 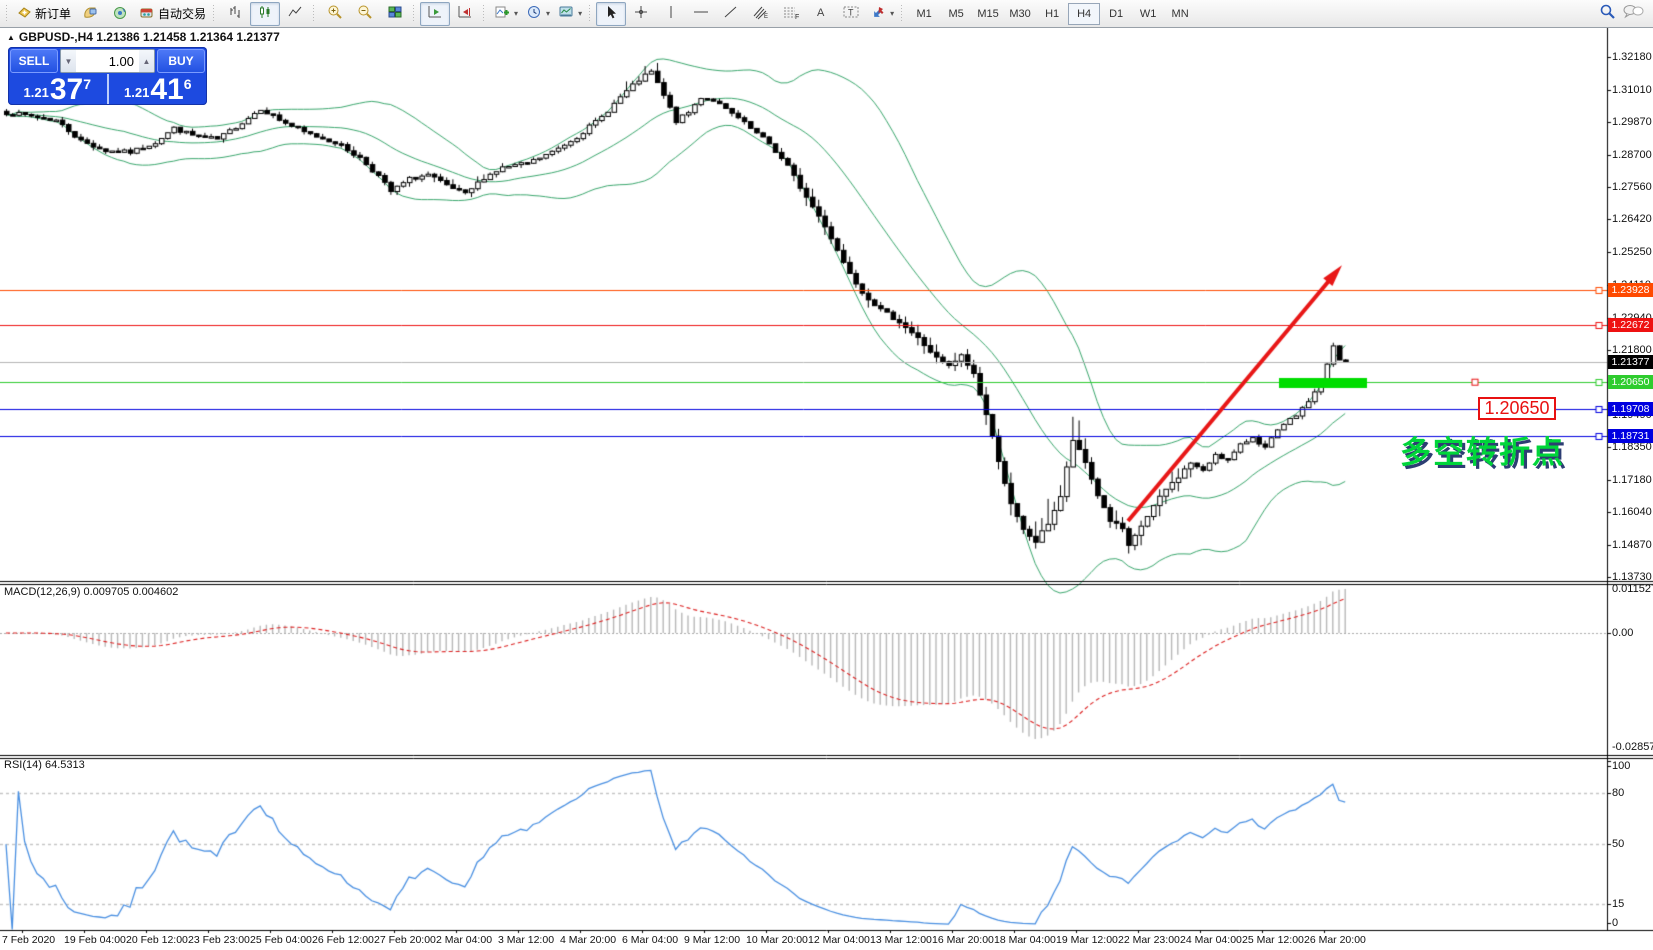 What do you see at coordinates (1517, 408) in the screenshot?
I see `price-annotation-box: 1.20650` at bounding box center [1517, 408].